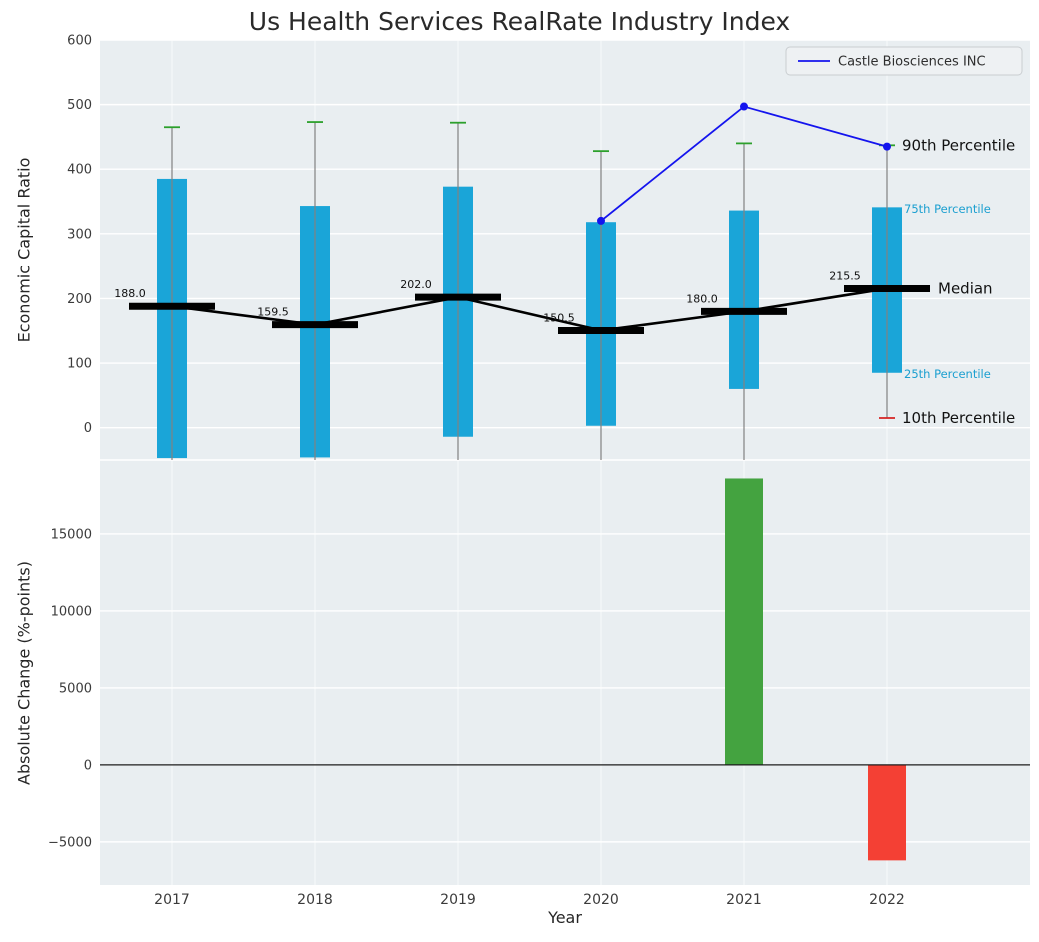  I want to click on bar-2022, so click(887, 812).